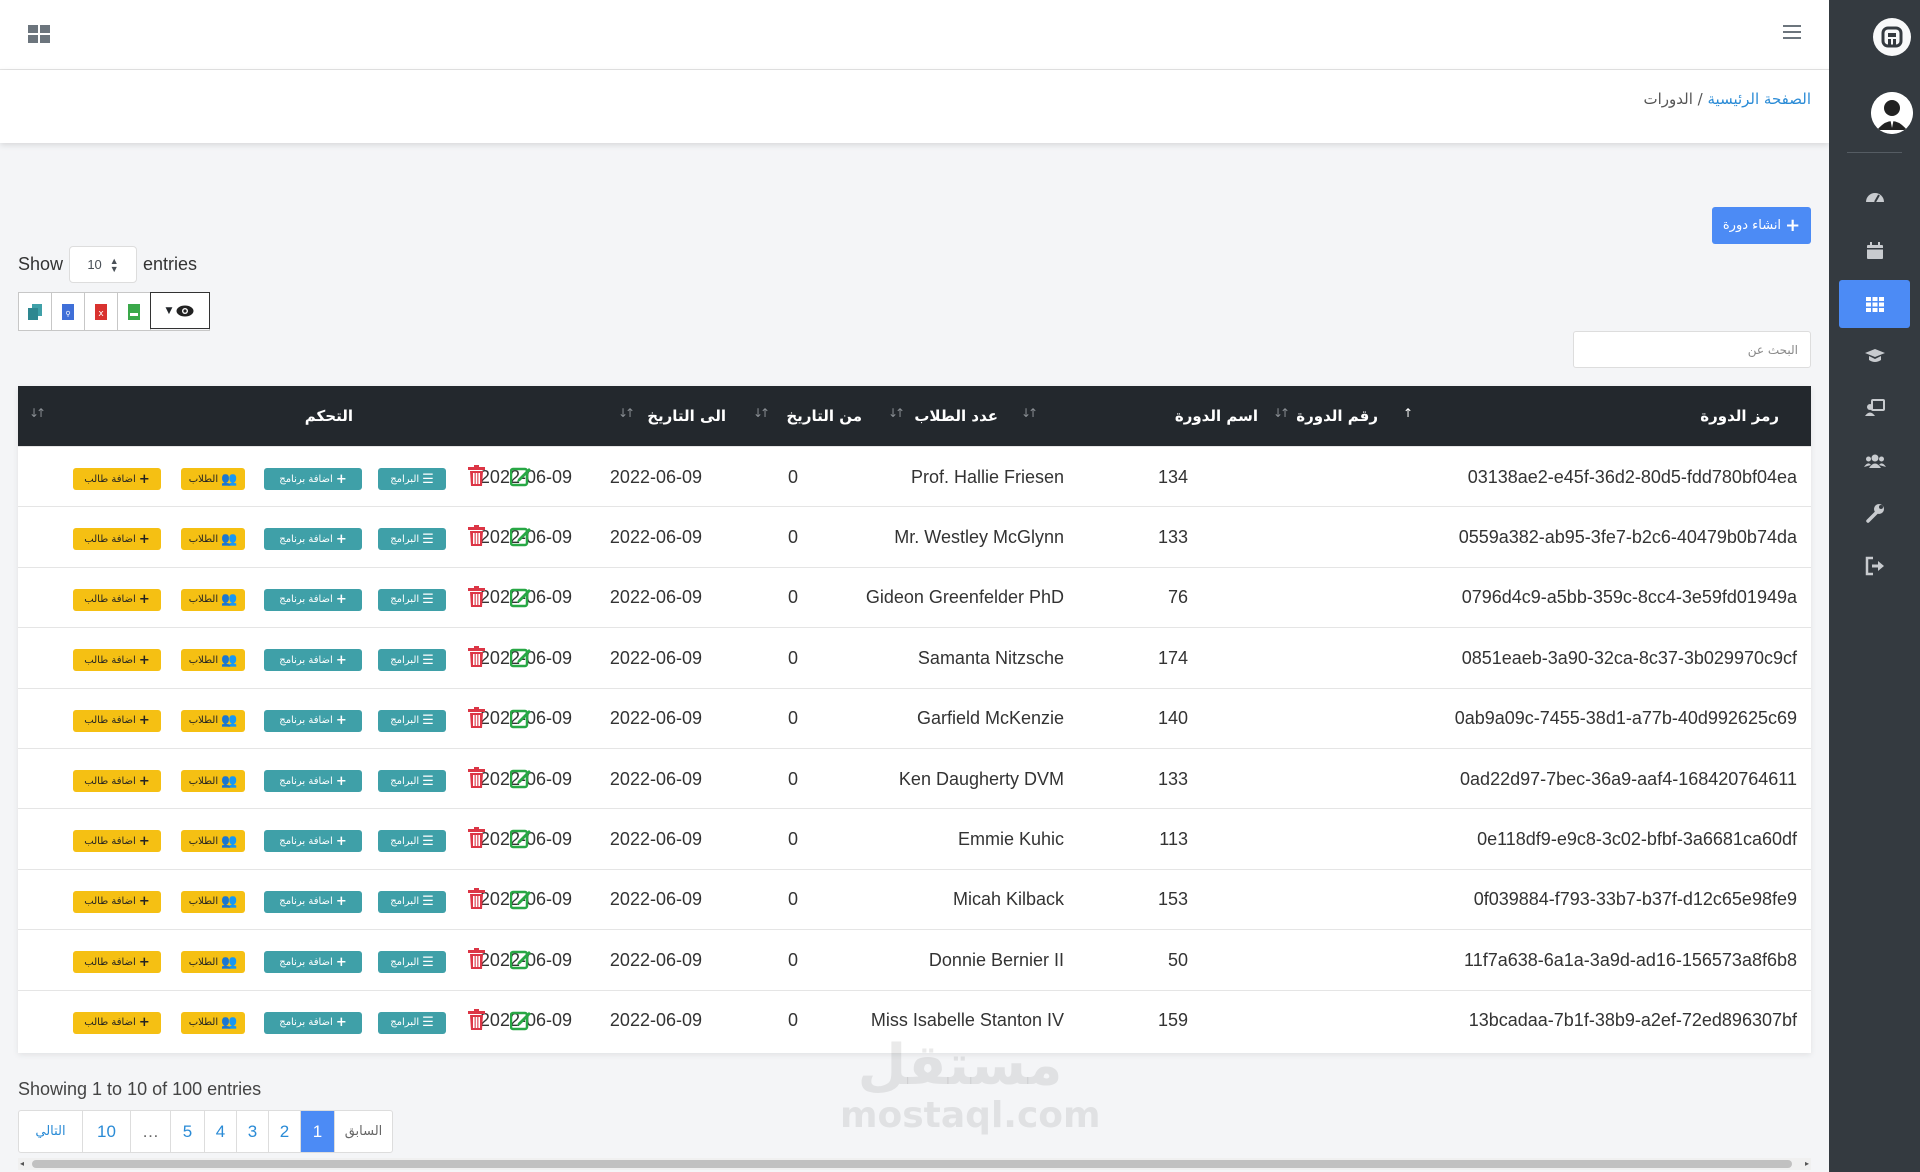 This screenshot has height=1172, width=1920. Describe the element at coordinates (284, 1131) in the screenshot. I see `page-button: 2` at that location.